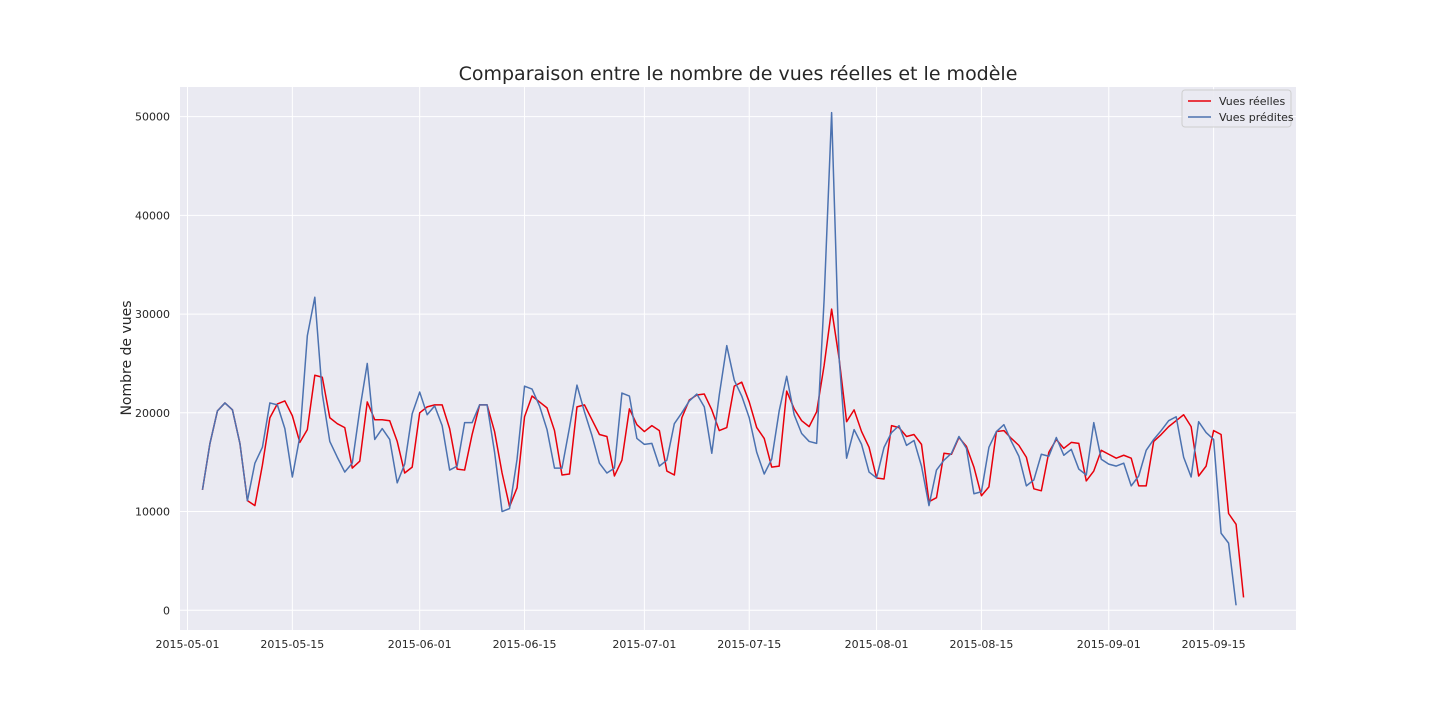 The image size is (1440, 720). Describe the element at coordinates (1256, 117) in the screenshot. I see `legend-label-vues-predites: Vues prédites` at that location.